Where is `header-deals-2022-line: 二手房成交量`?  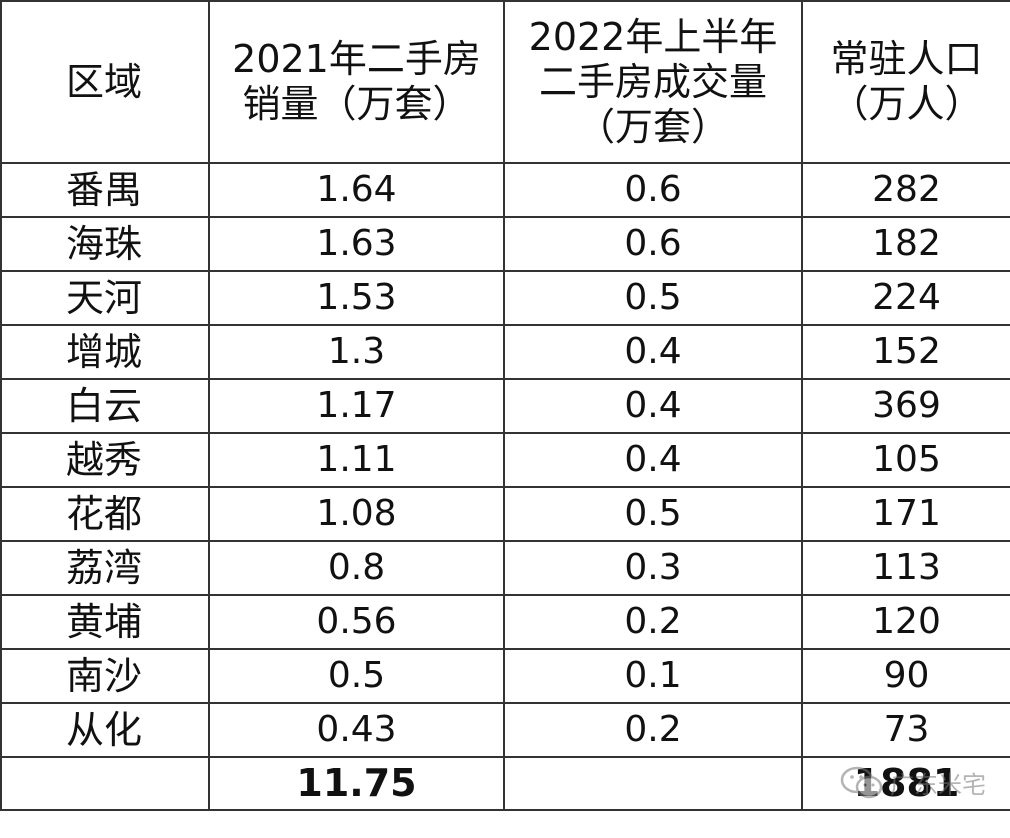 header-deals-2022-line: 二手房成交量 is located at coordinates (652, 81).